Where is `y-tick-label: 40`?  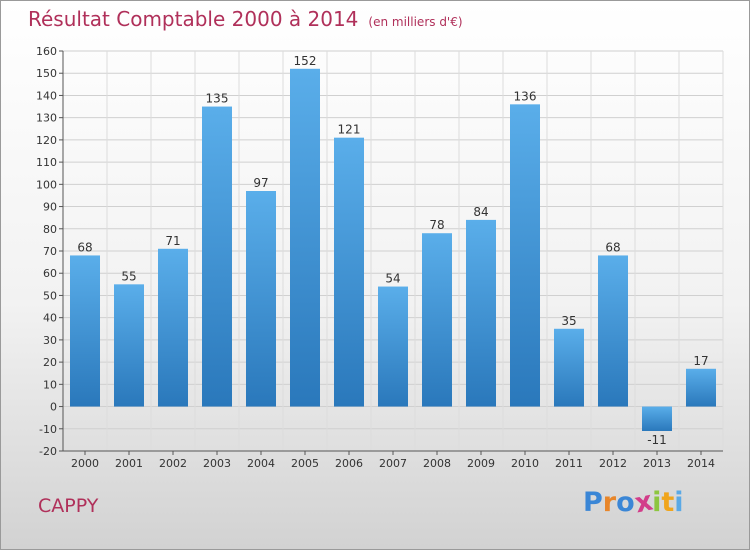 y-tick-label: 40 is located at coordinates (50, 318).